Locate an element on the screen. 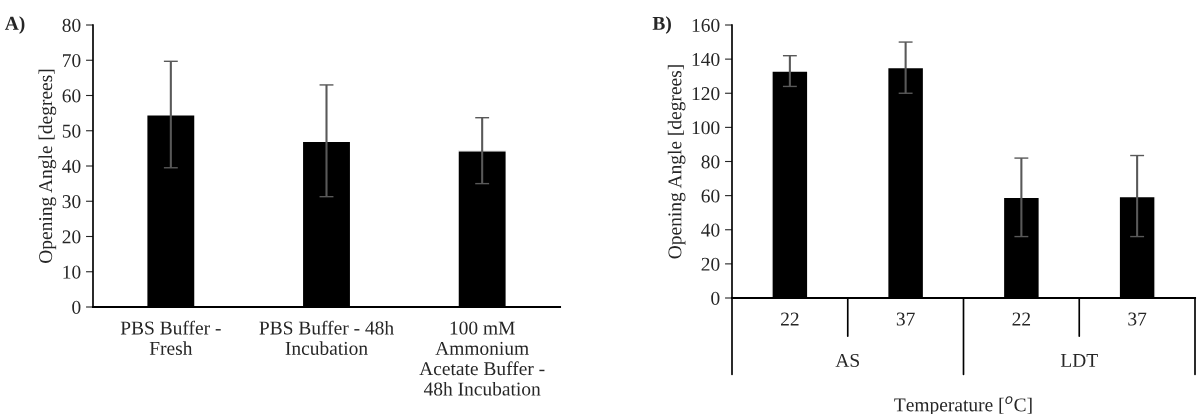 This screenshot has width=1198, height=414. y-tick-label: 160 is located at coordinates (706, 25).